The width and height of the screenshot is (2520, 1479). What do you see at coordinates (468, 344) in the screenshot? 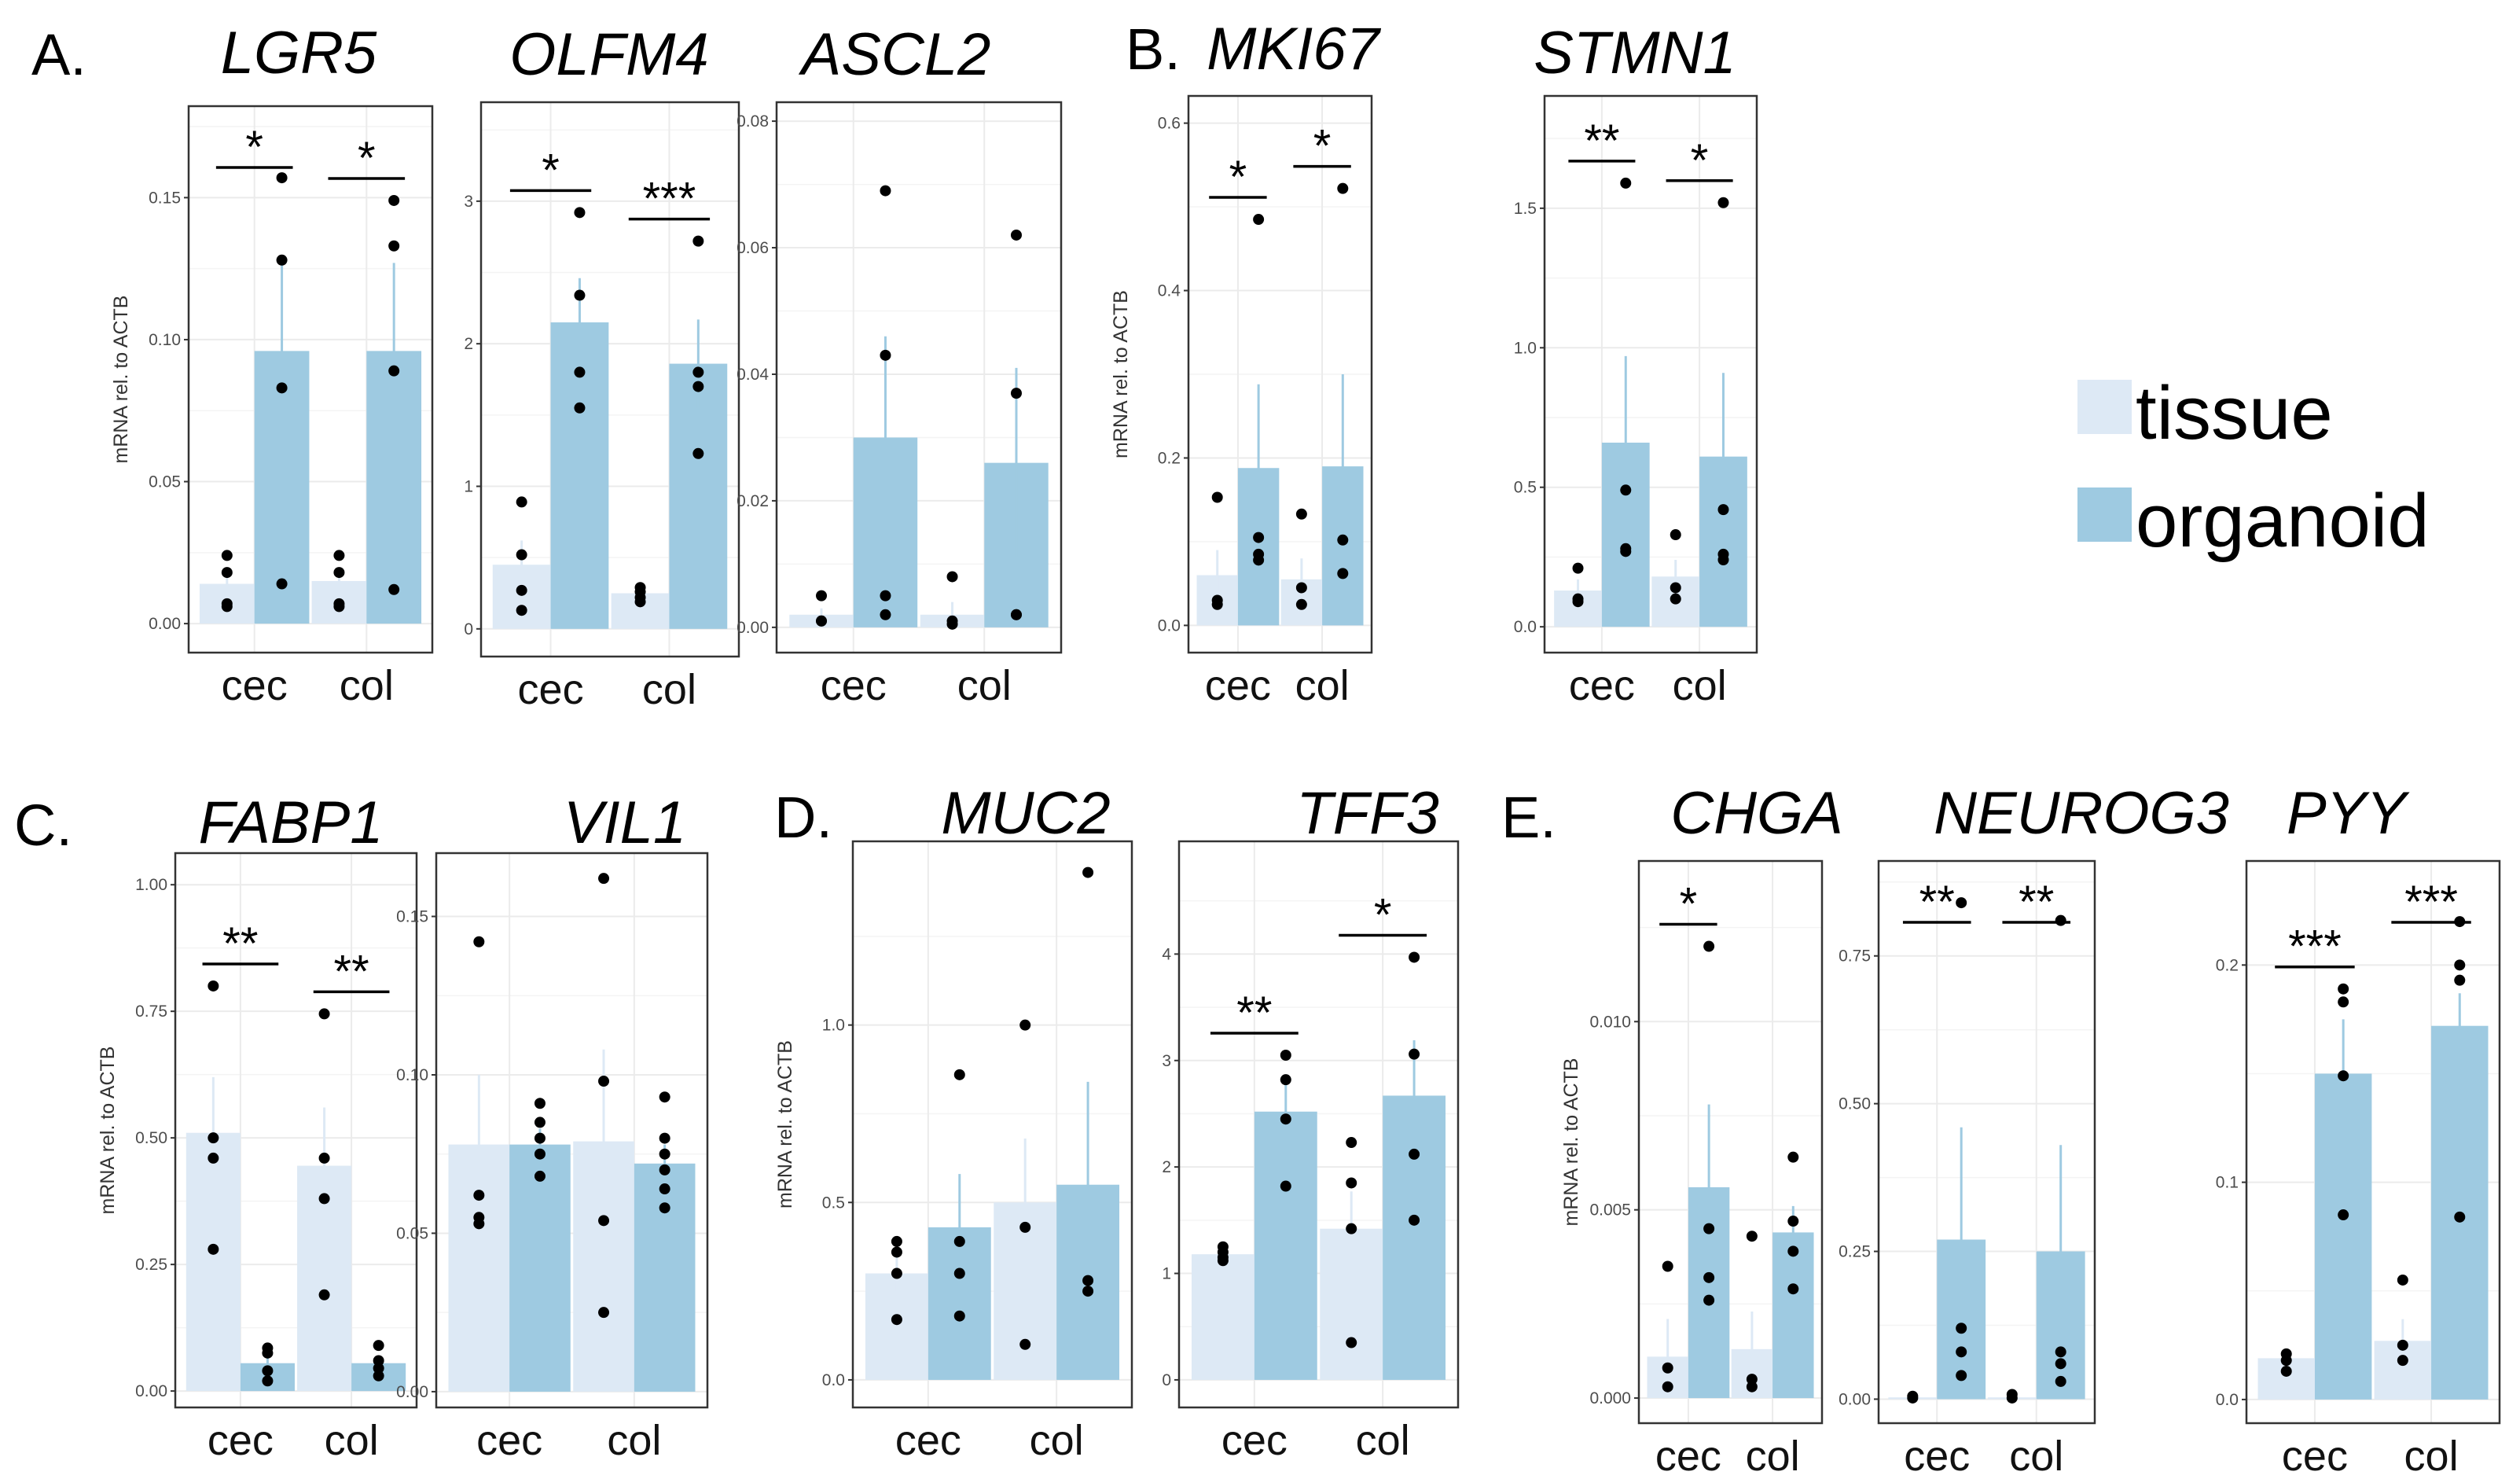
I see `y-tick-label: 2` at bounding box center [468, 344].